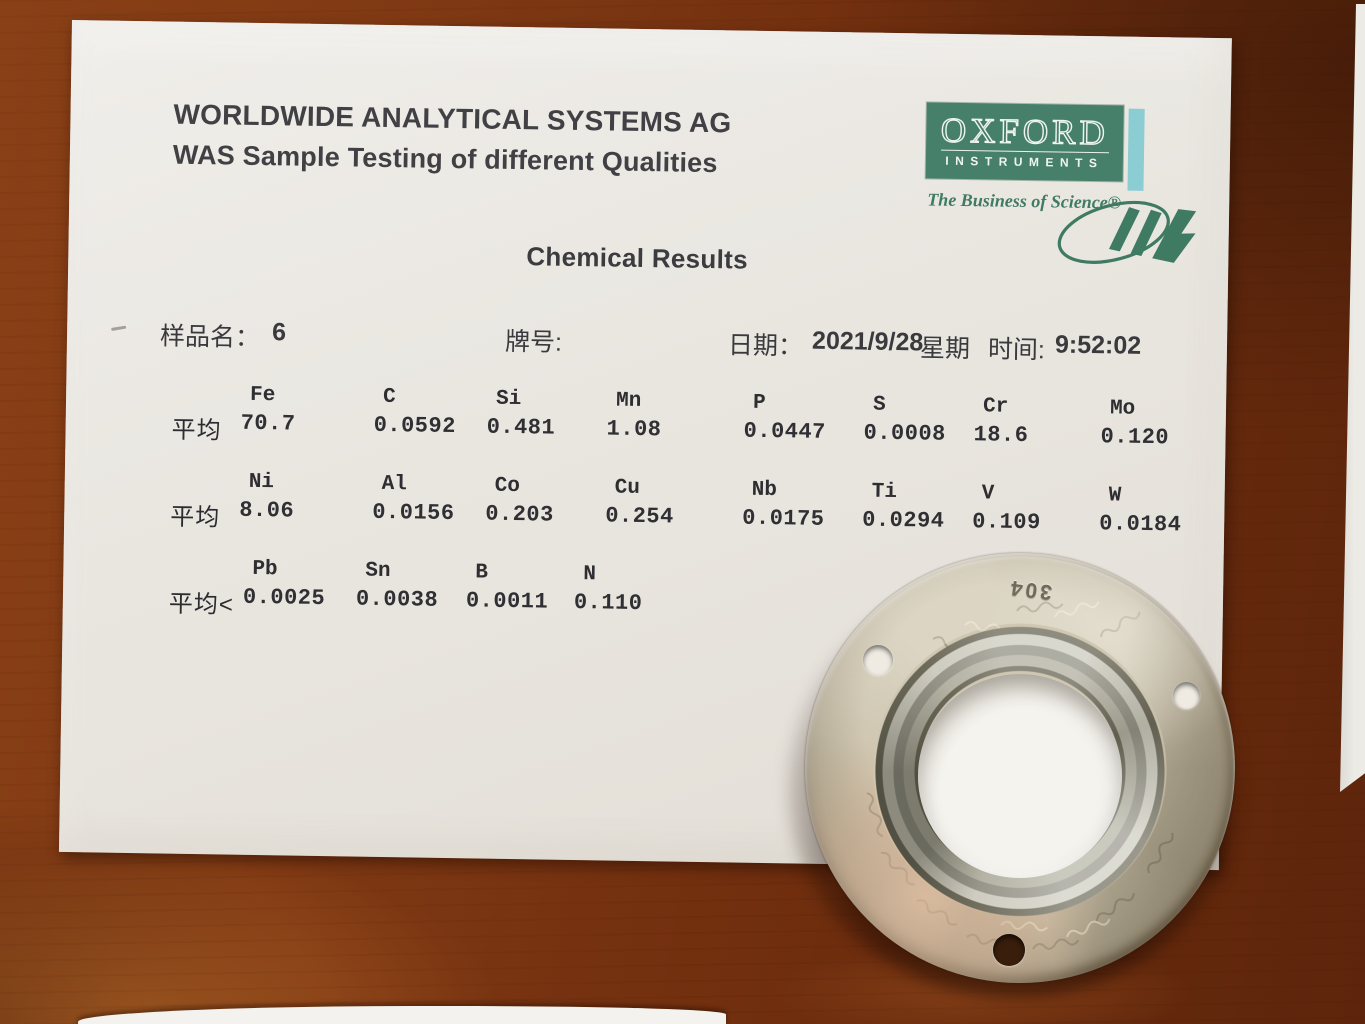  I want to click on element-symbol: W, so click(1115, 496).